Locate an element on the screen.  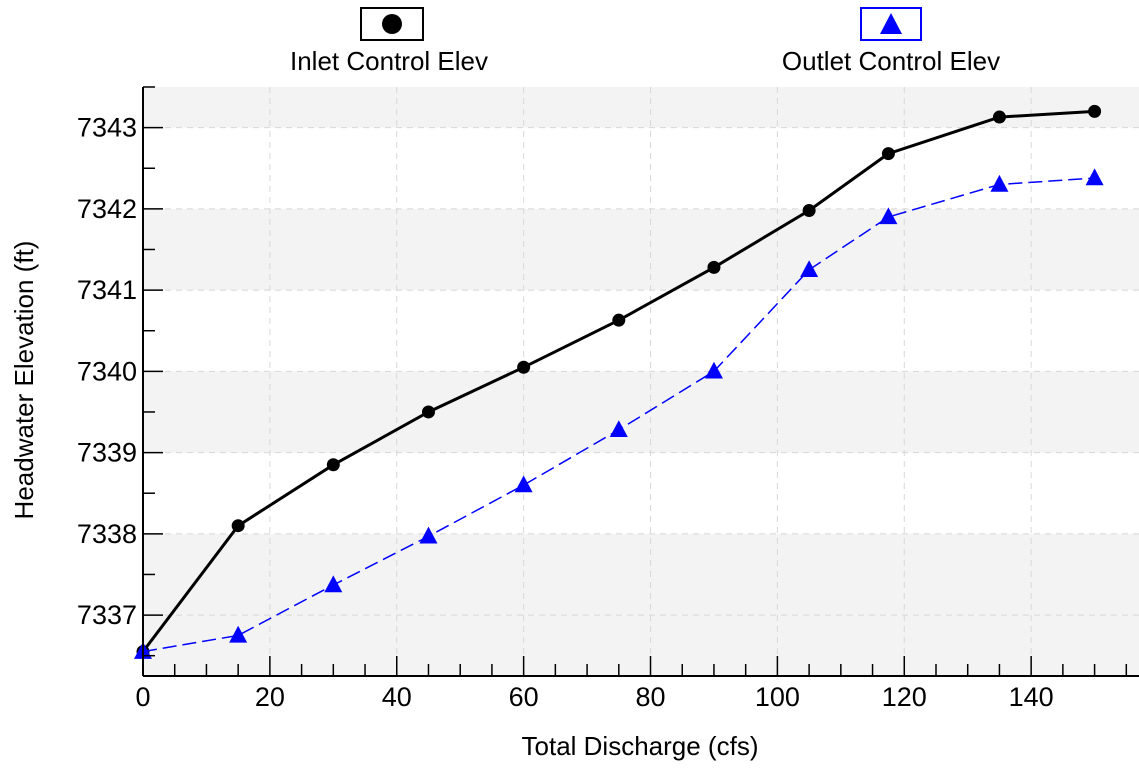
y-tick-label: 7337 is located at coordinates (107, 615).